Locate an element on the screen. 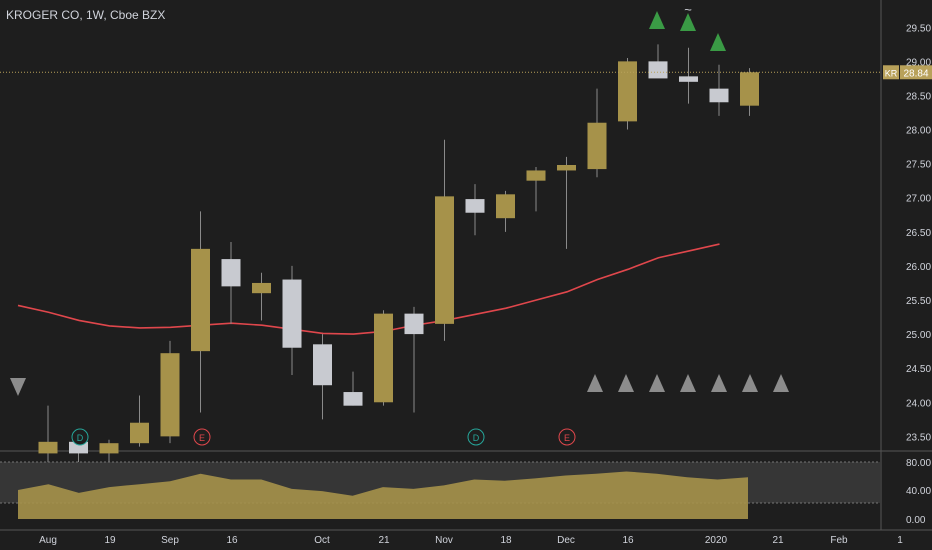 Image resolution: width=932 pixels, height=550 pixels. y-tick-label: 28.50 is located at coordinates (918, 96).